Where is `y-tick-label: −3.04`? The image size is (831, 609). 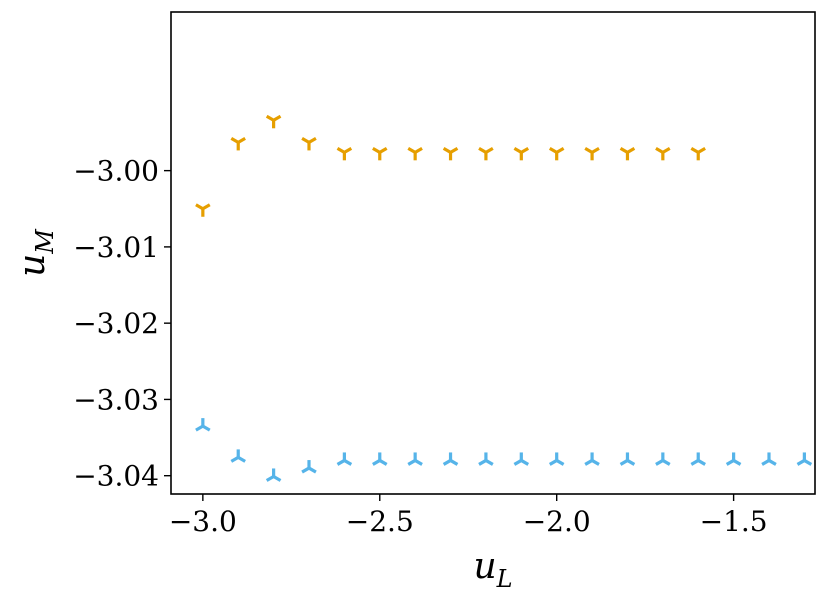 y-tick-label: −3.04 is located at coordinates (116, 476).